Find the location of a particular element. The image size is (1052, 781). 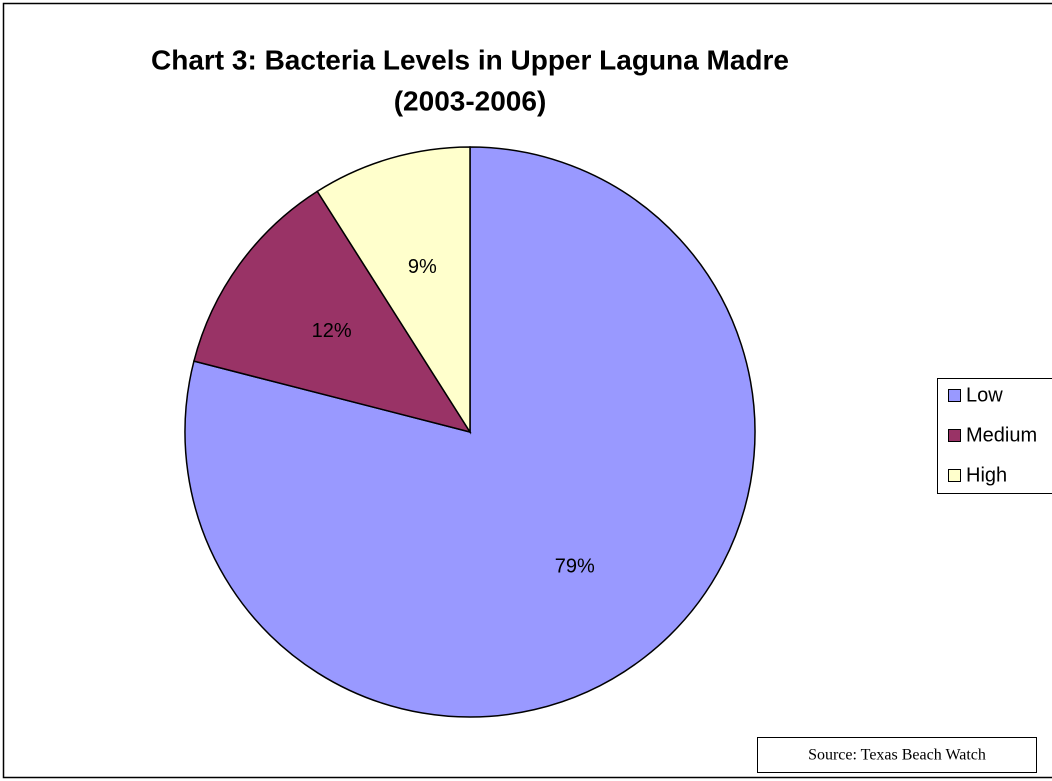

data-label: 79% is located at coordinates (575, 566).